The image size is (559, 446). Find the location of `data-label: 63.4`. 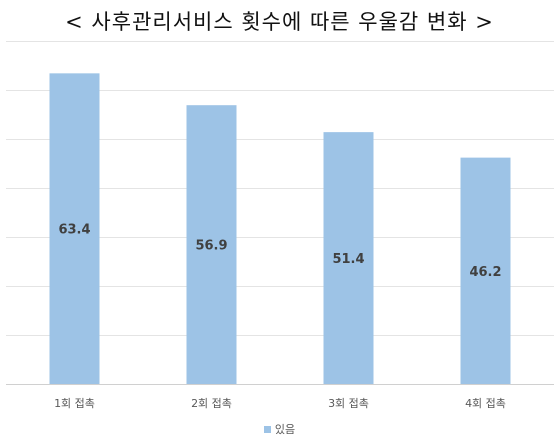

data-label: 63.4 is located at coordinates (74, 230).